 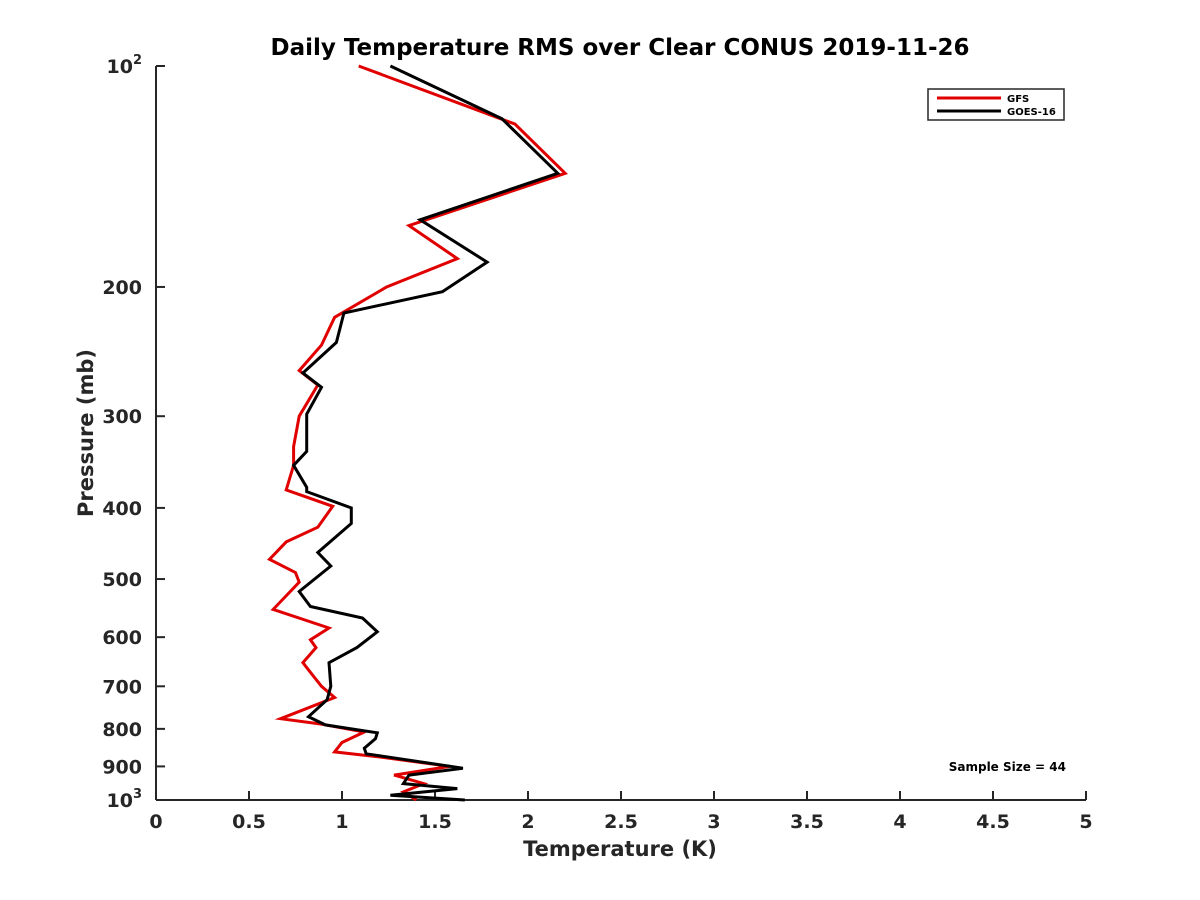 What do you see at coordinates (122, 687) in the screenshot?
I see `y-tick-label: 700` at bounding box center [122, 687].